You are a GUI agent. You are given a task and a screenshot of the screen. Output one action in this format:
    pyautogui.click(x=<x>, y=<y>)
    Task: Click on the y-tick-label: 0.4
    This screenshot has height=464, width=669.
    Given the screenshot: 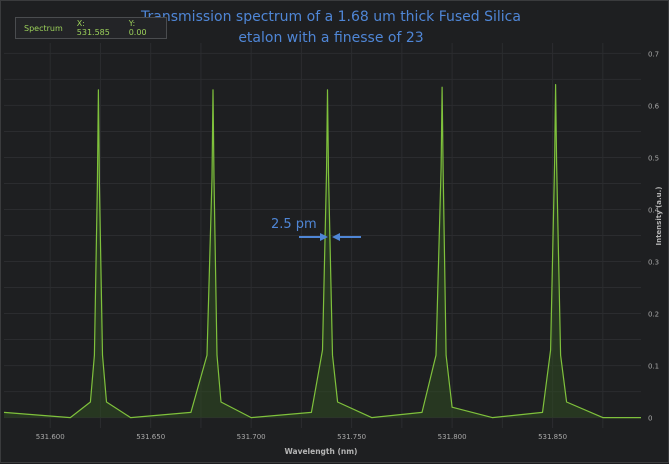 What is the action you would take?
    pyautogui.click(x=654, y=210)
    